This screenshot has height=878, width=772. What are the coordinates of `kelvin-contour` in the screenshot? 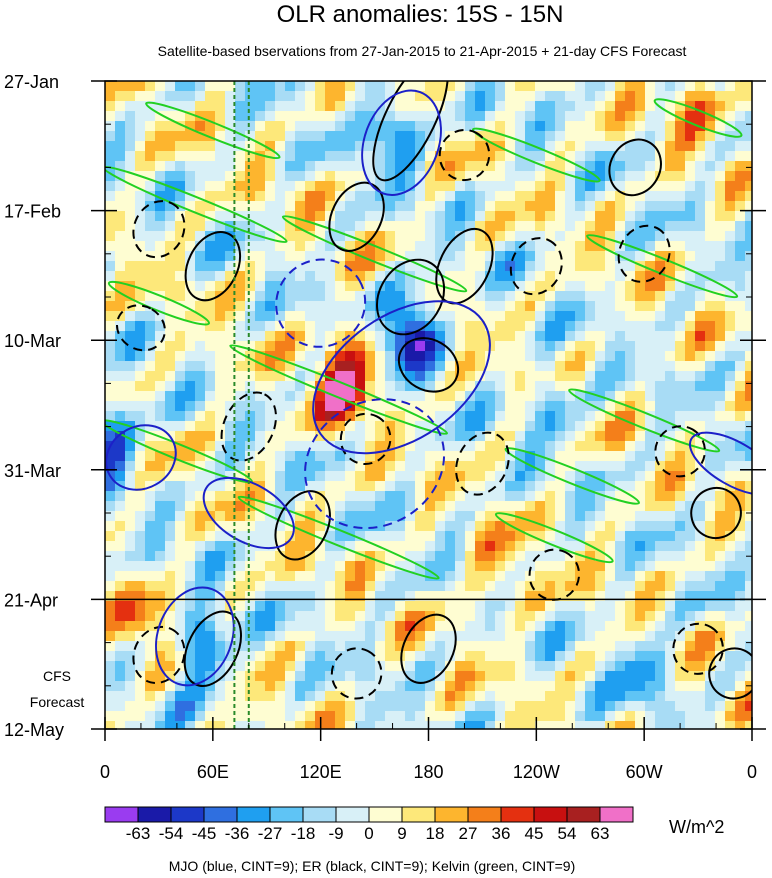 It's located at (213, 130).